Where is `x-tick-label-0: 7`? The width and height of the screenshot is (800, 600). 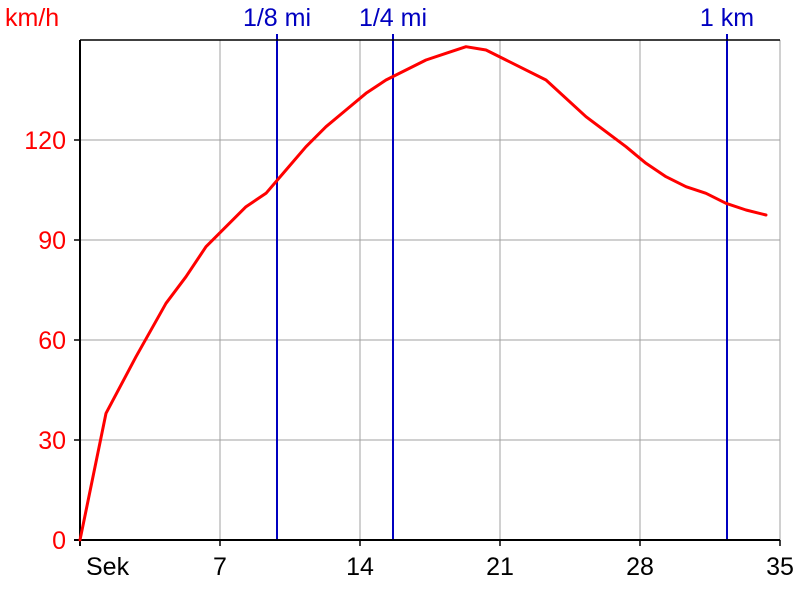 x-tick-label-0: 7 is located at coordinates (220, 567).